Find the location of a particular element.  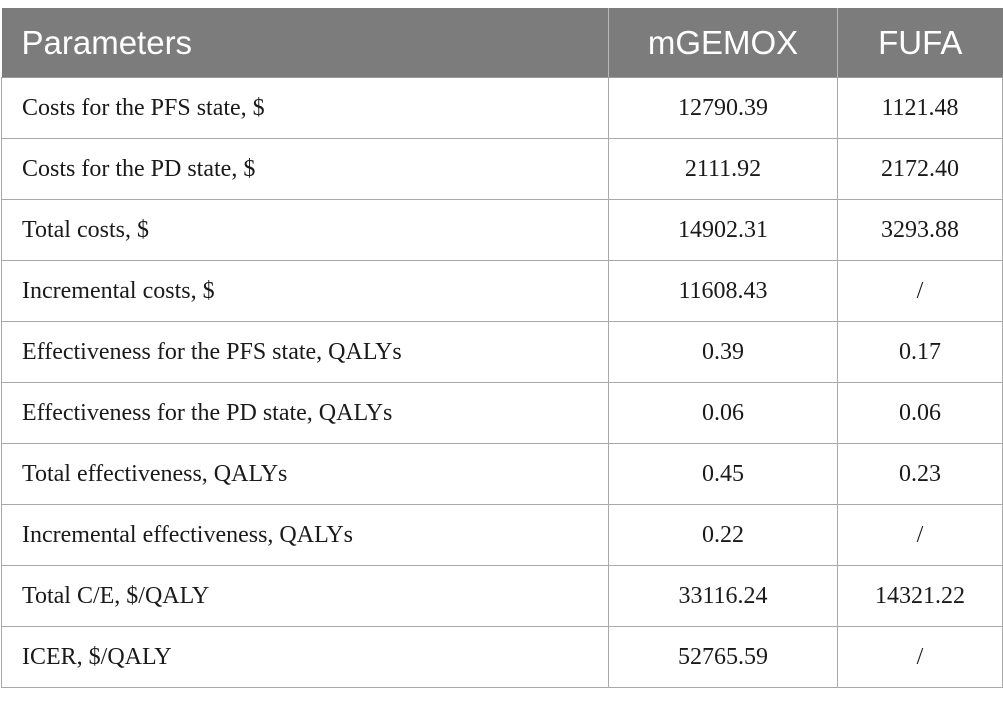

table-row: ICER, $/QALY 52765.59 / is located at coordinates (502, 657).